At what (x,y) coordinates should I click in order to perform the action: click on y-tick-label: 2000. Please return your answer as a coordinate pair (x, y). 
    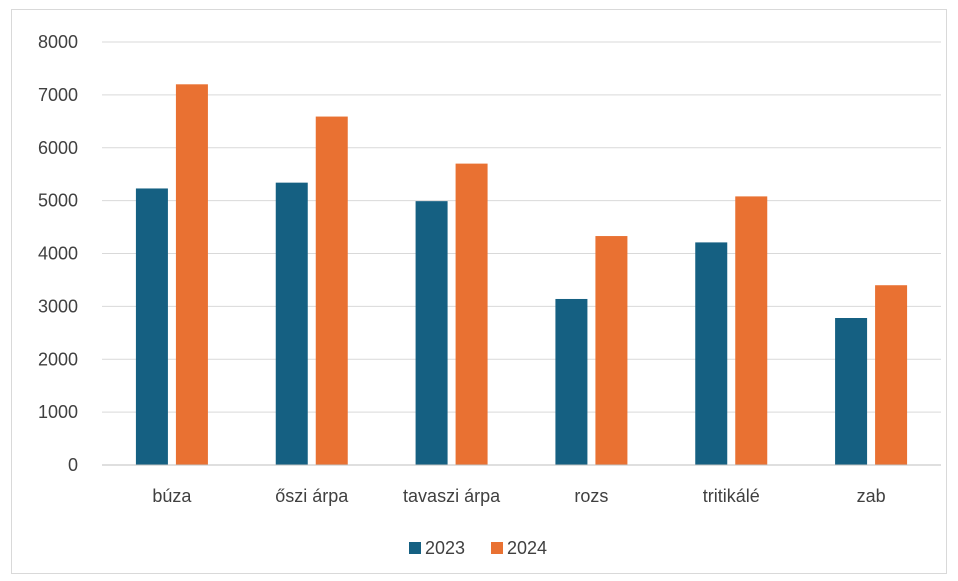
    Looking at the image, I should click on (58, 359).